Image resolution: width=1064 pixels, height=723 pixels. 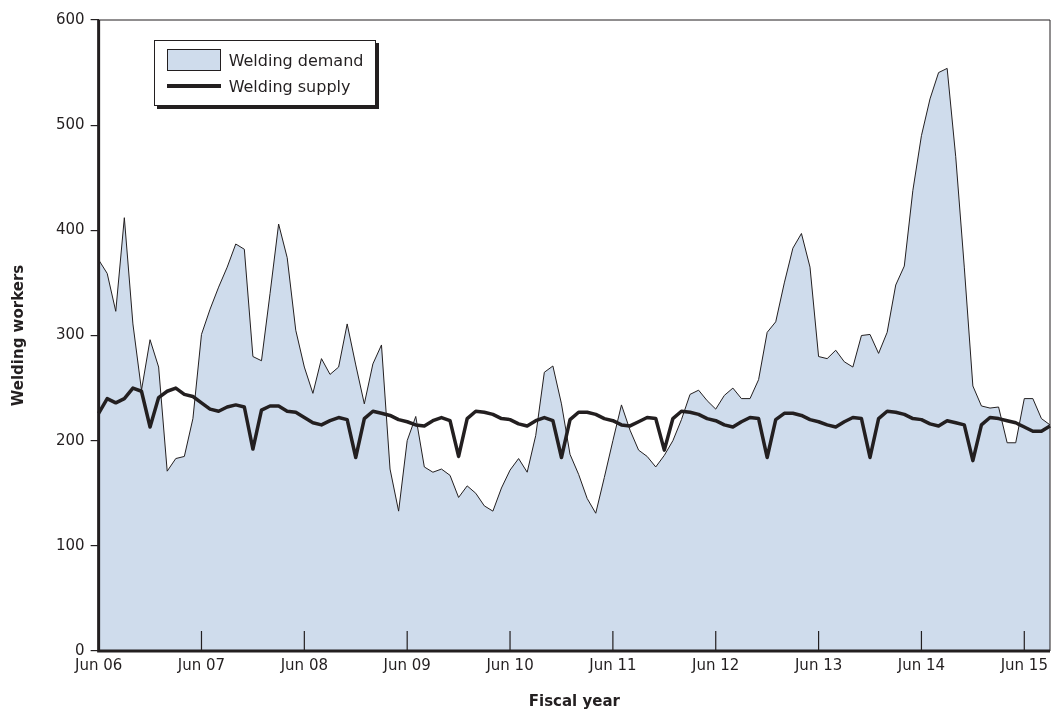 What do you see at coordinates (612, 664) in the screenshot?
I see `x-tick-label: Jun 11` at bounding box center [612, 664].